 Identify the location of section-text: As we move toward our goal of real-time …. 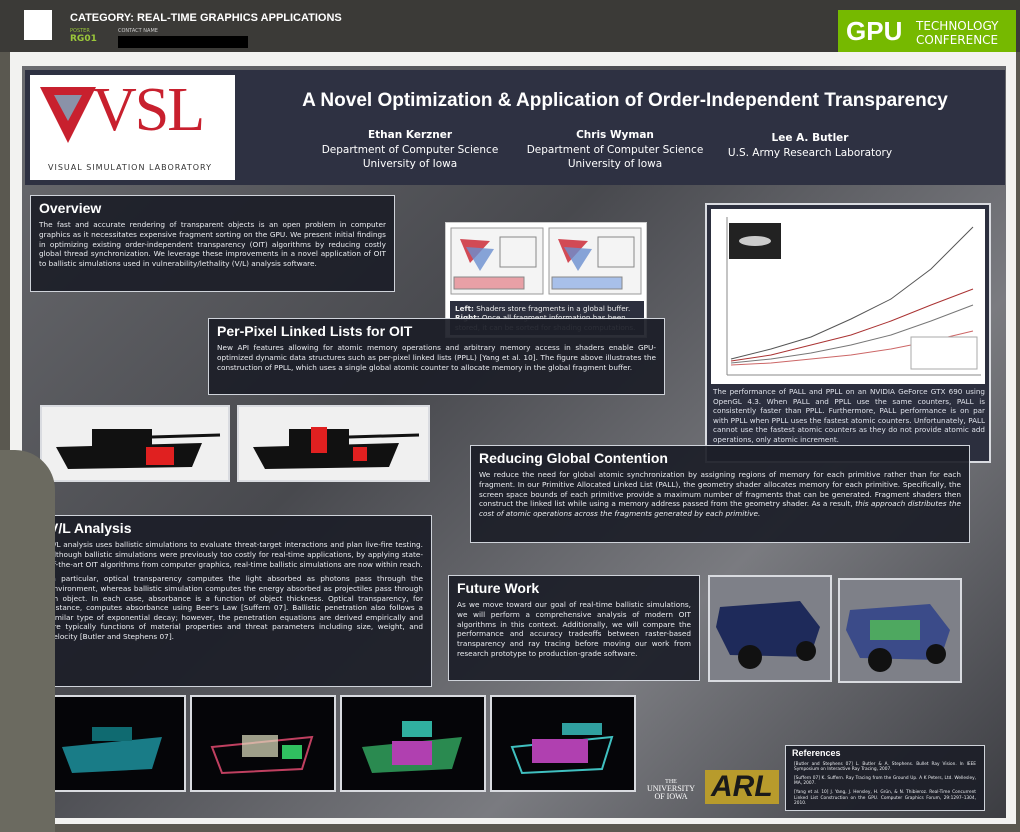
(574, 629).